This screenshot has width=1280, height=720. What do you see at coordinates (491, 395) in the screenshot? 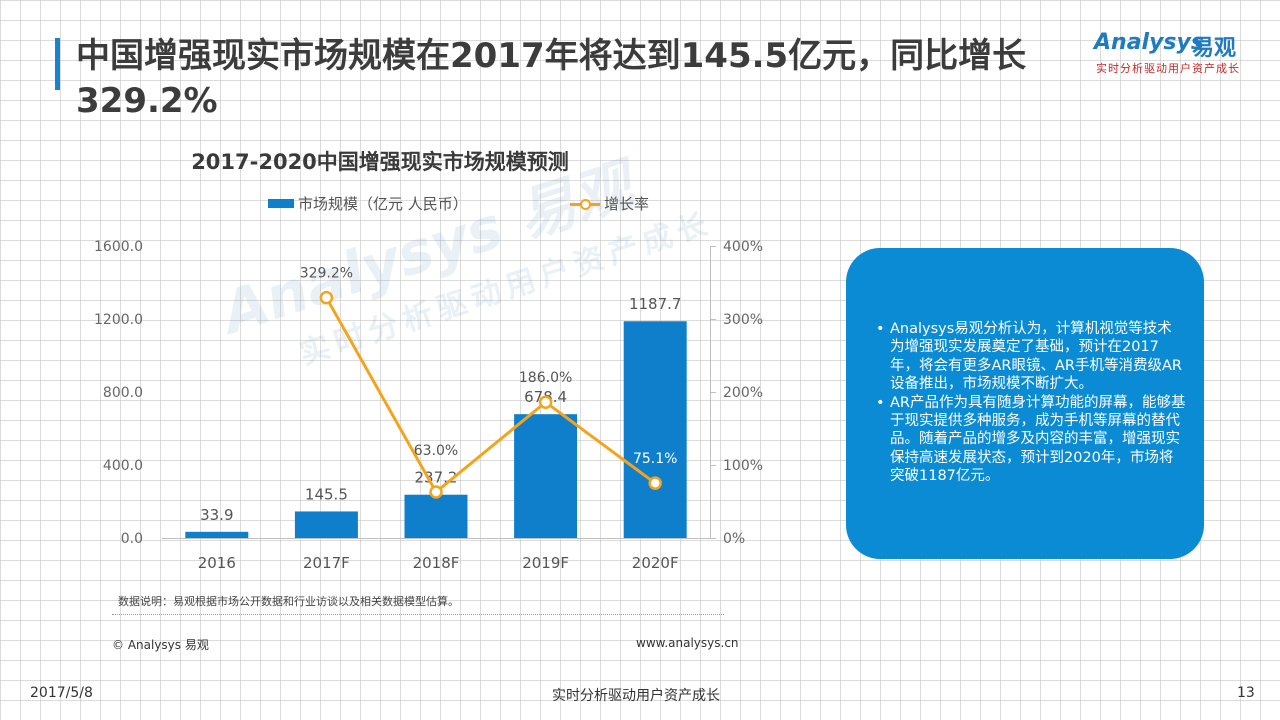
I see `growth-rate-line` at bounding box center [491, 395].